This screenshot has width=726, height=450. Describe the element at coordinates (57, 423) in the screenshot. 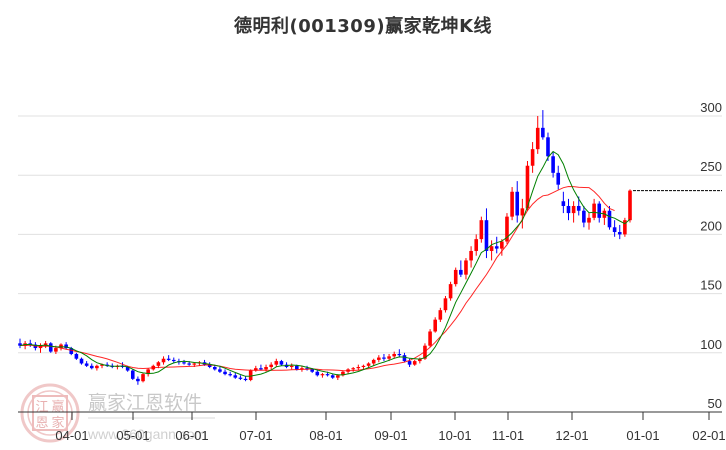

I see `svg-text: 家` at that location.